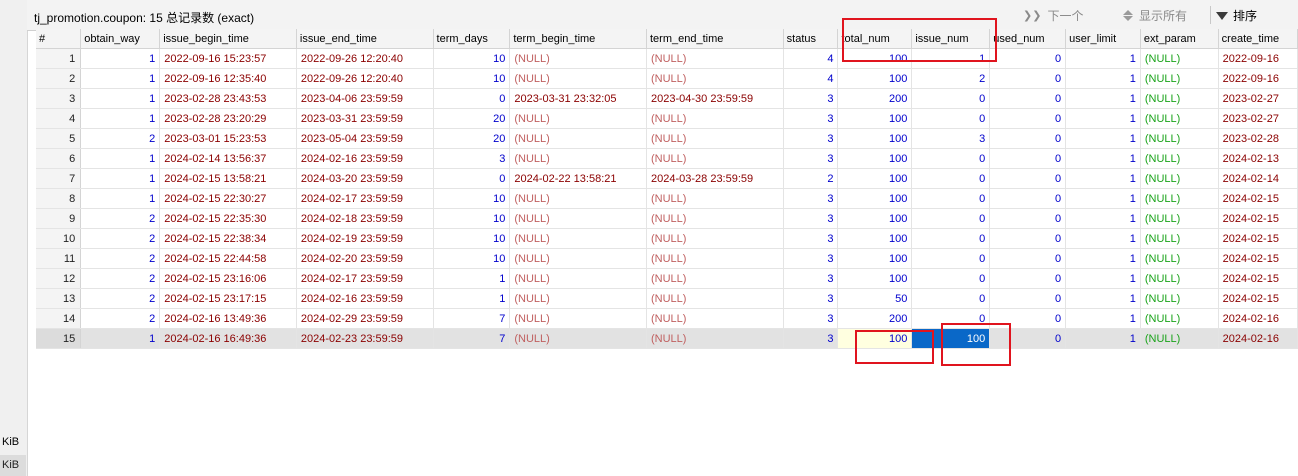 The width and height of the screenshot is (1298, 476). Describe the element at coordinates (875, 98) in the screenshot. I see `cell-total-num: 200` at that location.